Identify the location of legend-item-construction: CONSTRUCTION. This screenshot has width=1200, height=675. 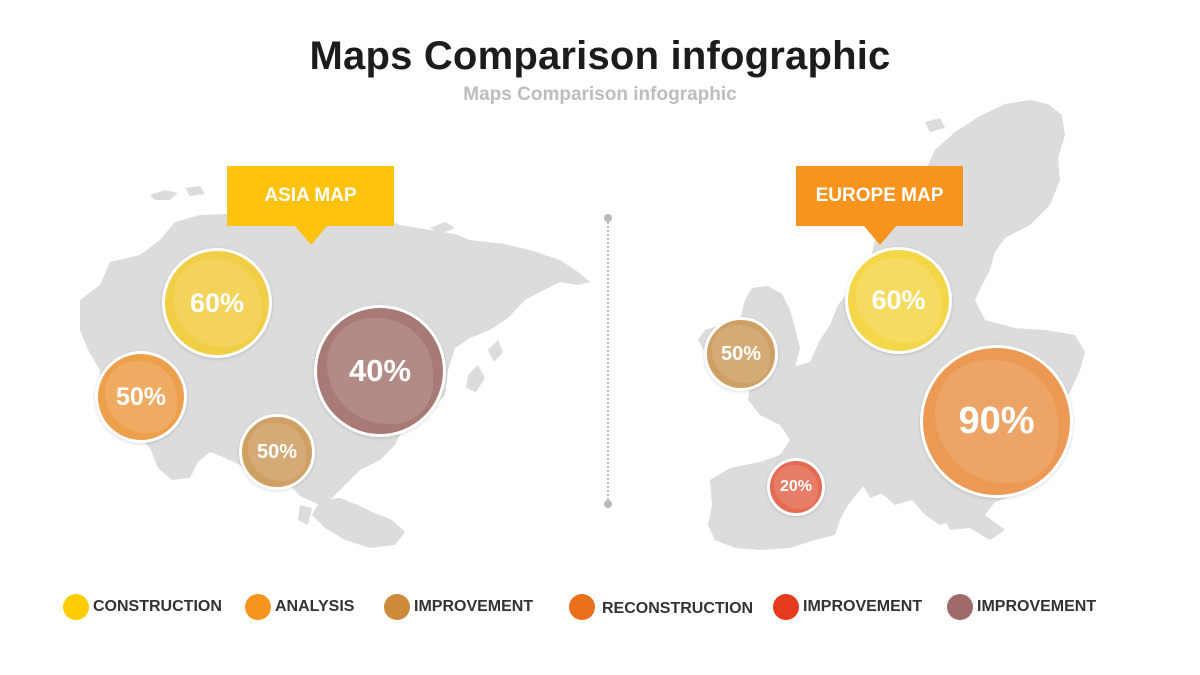
(142, 607).